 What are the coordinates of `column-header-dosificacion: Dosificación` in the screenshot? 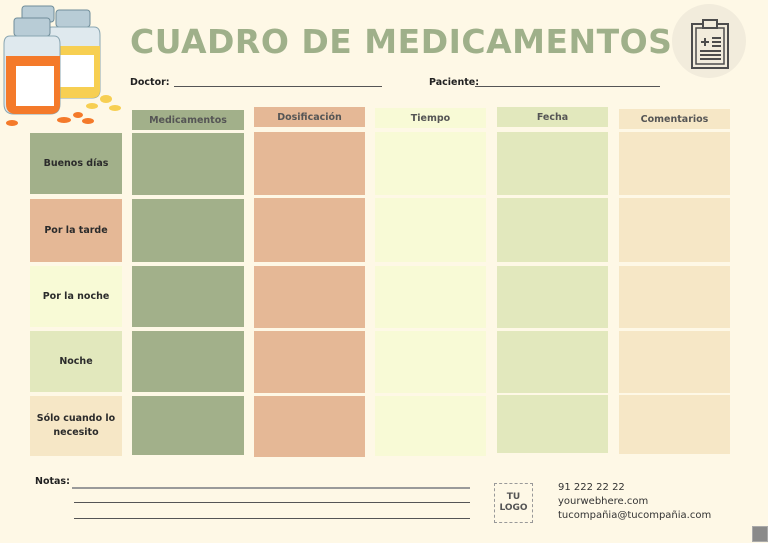 It's located at (309, 117).